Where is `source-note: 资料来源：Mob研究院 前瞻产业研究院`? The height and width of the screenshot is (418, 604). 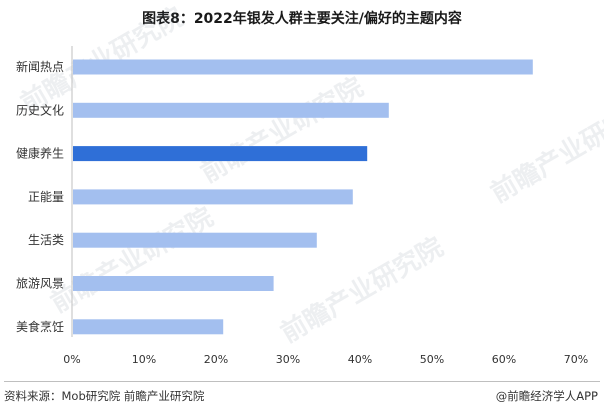
source-note: 资料来源：Mob研究院 前瞻产业研究院 is located at coordinates (104, 396).